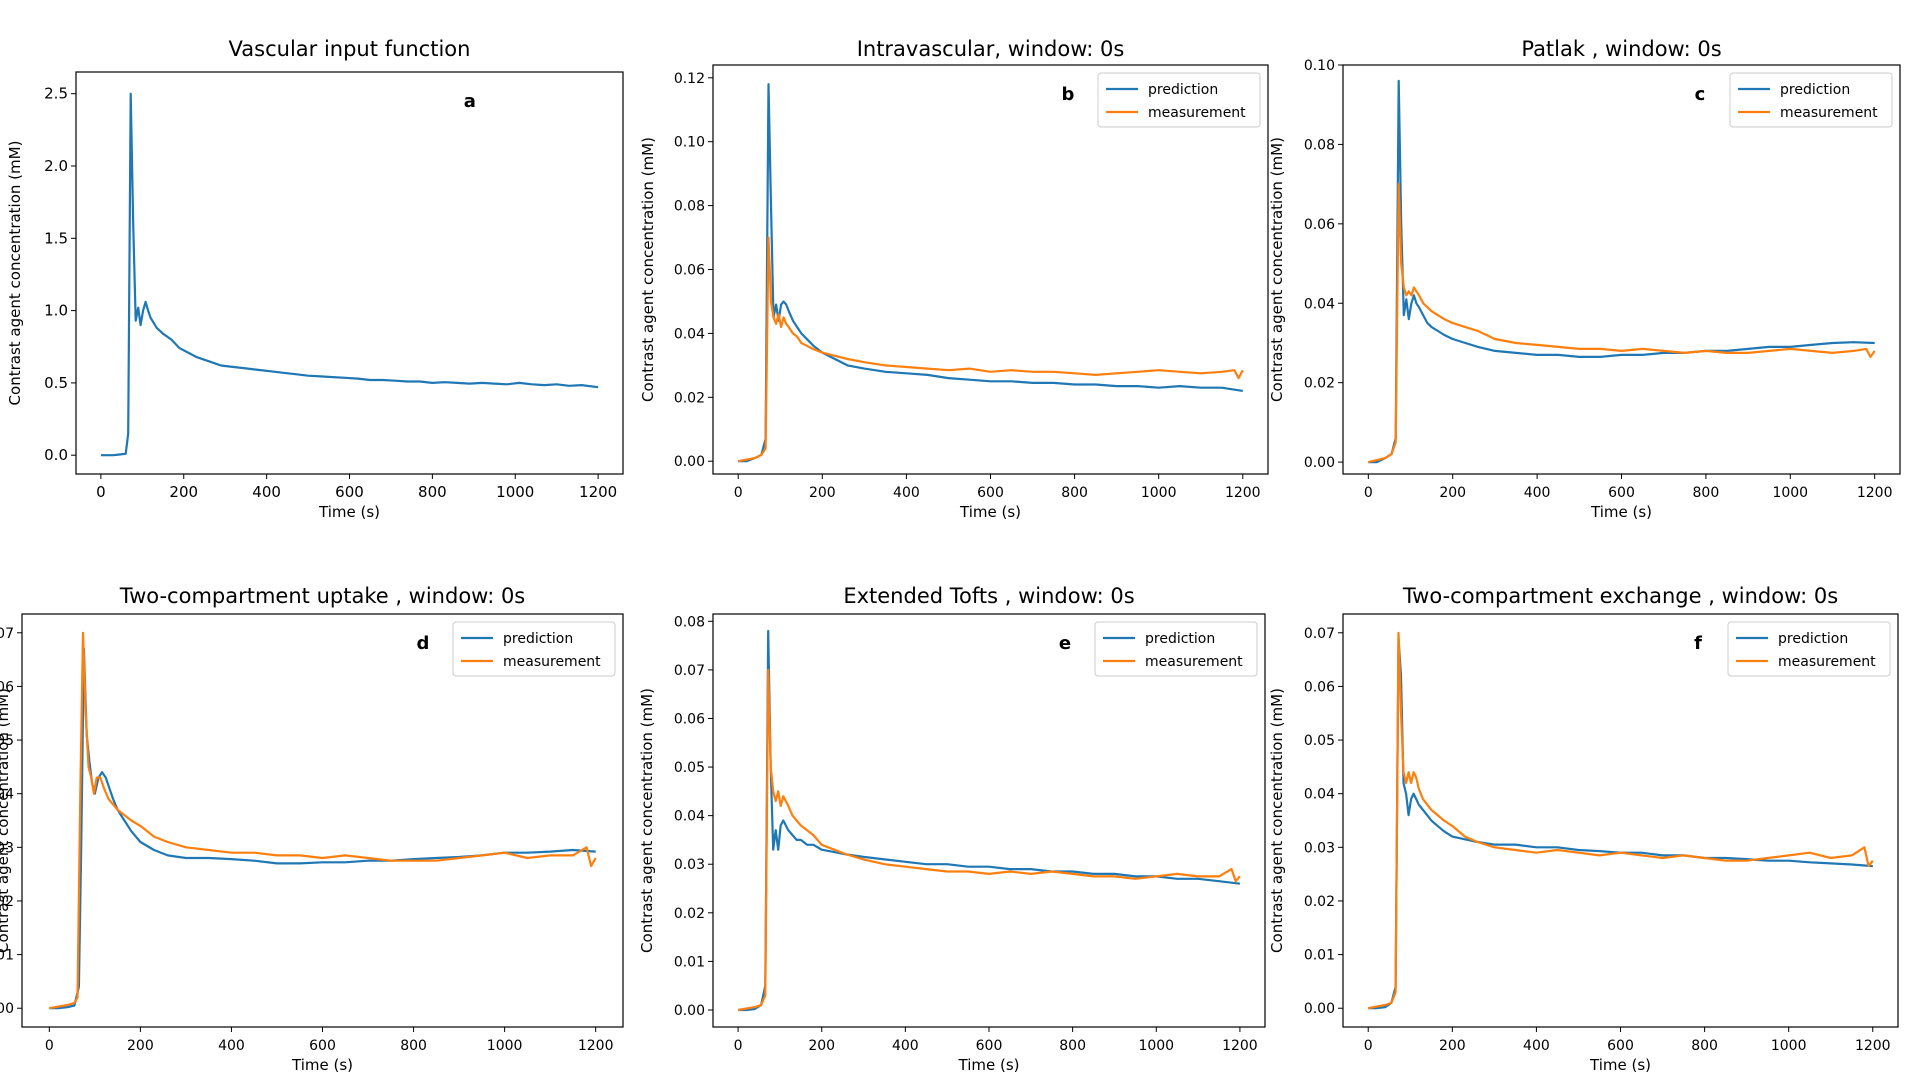 The height and width of the screenshot is (1080, 1920). What do you see at coordinates (350, 49) in the screenshot?
I see `chart-title: Vascular input function` at bounding box center [350, 49].